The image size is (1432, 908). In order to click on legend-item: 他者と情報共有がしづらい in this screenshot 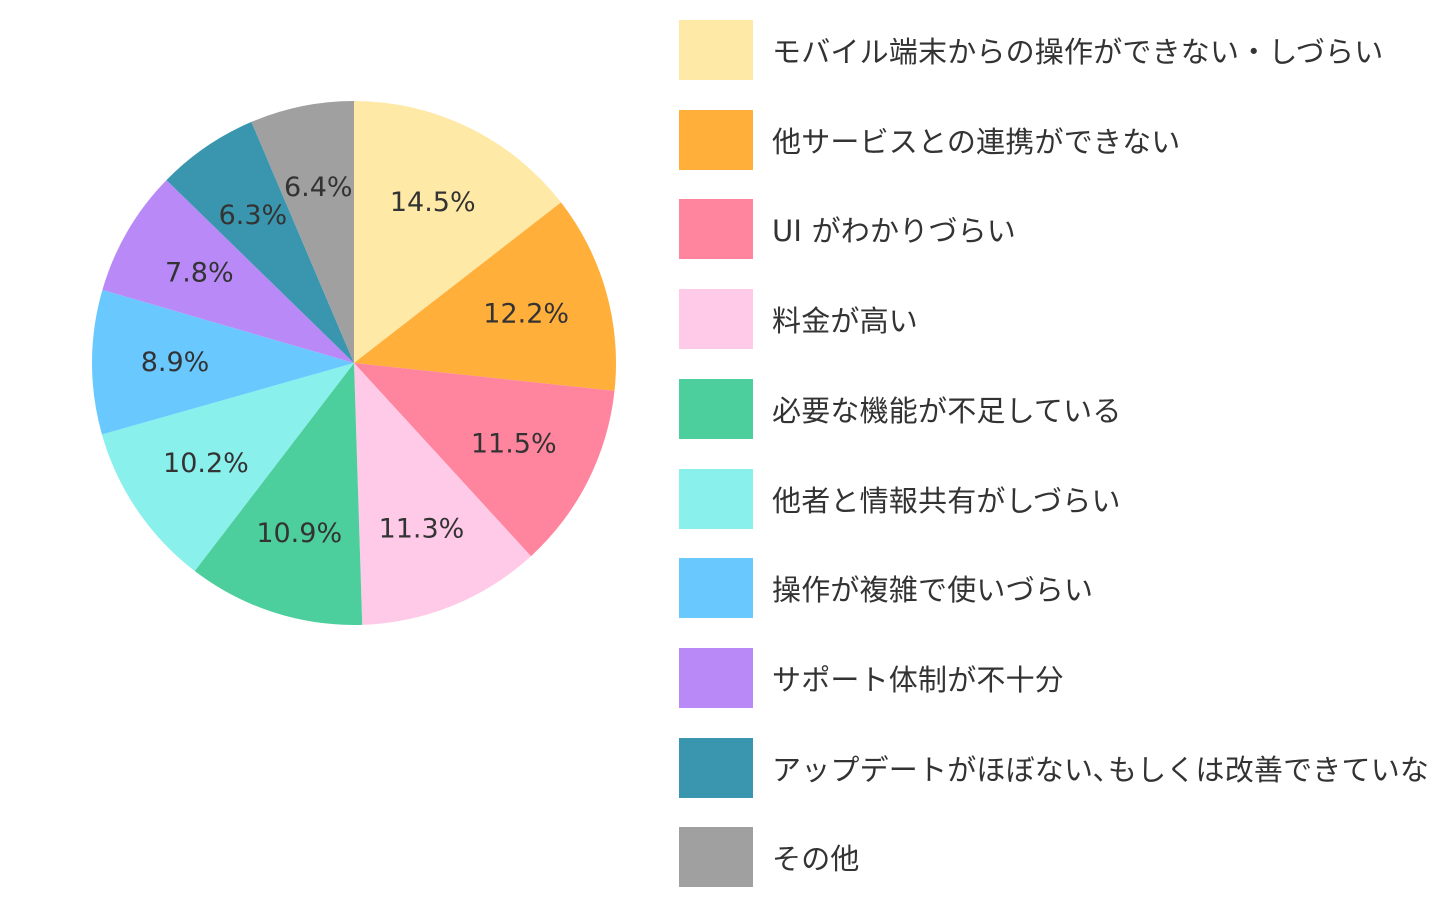, I will do `click(1054, 498)`.